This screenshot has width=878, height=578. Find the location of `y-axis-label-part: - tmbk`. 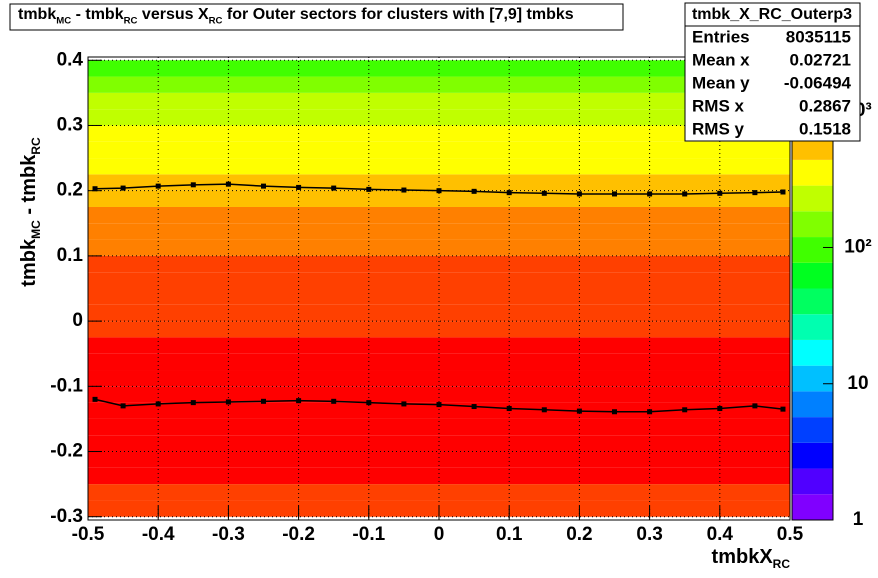

y-axis-label-part: - tmbk is located at coordinates (29, 187).